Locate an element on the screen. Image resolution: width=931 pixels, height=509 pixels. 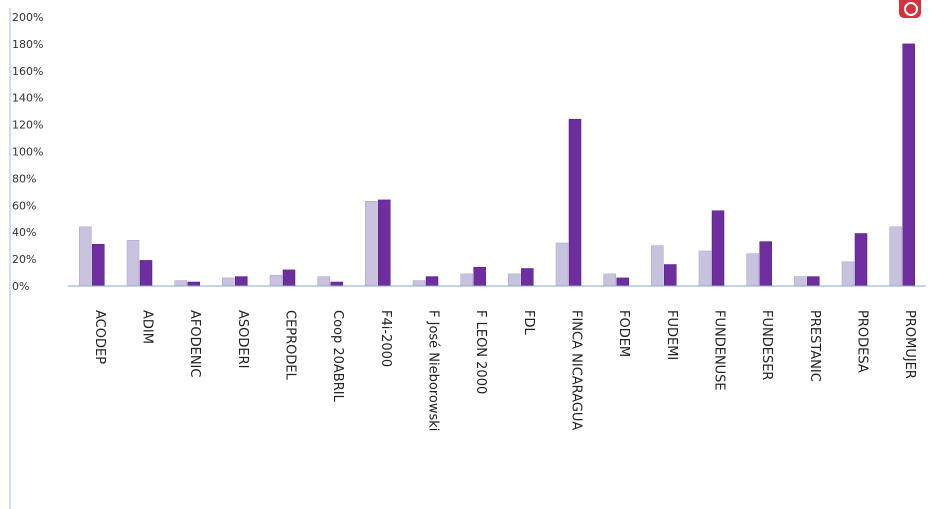
y-tick-label: 180% is located at coordinates (27, 44).